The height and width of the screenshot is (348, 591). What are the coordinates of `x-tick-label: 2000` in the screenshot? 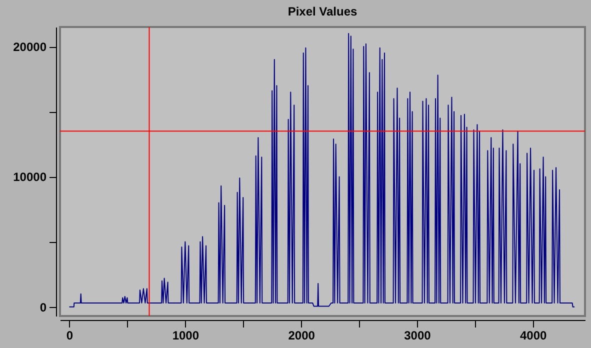 It's located at (302, 335).